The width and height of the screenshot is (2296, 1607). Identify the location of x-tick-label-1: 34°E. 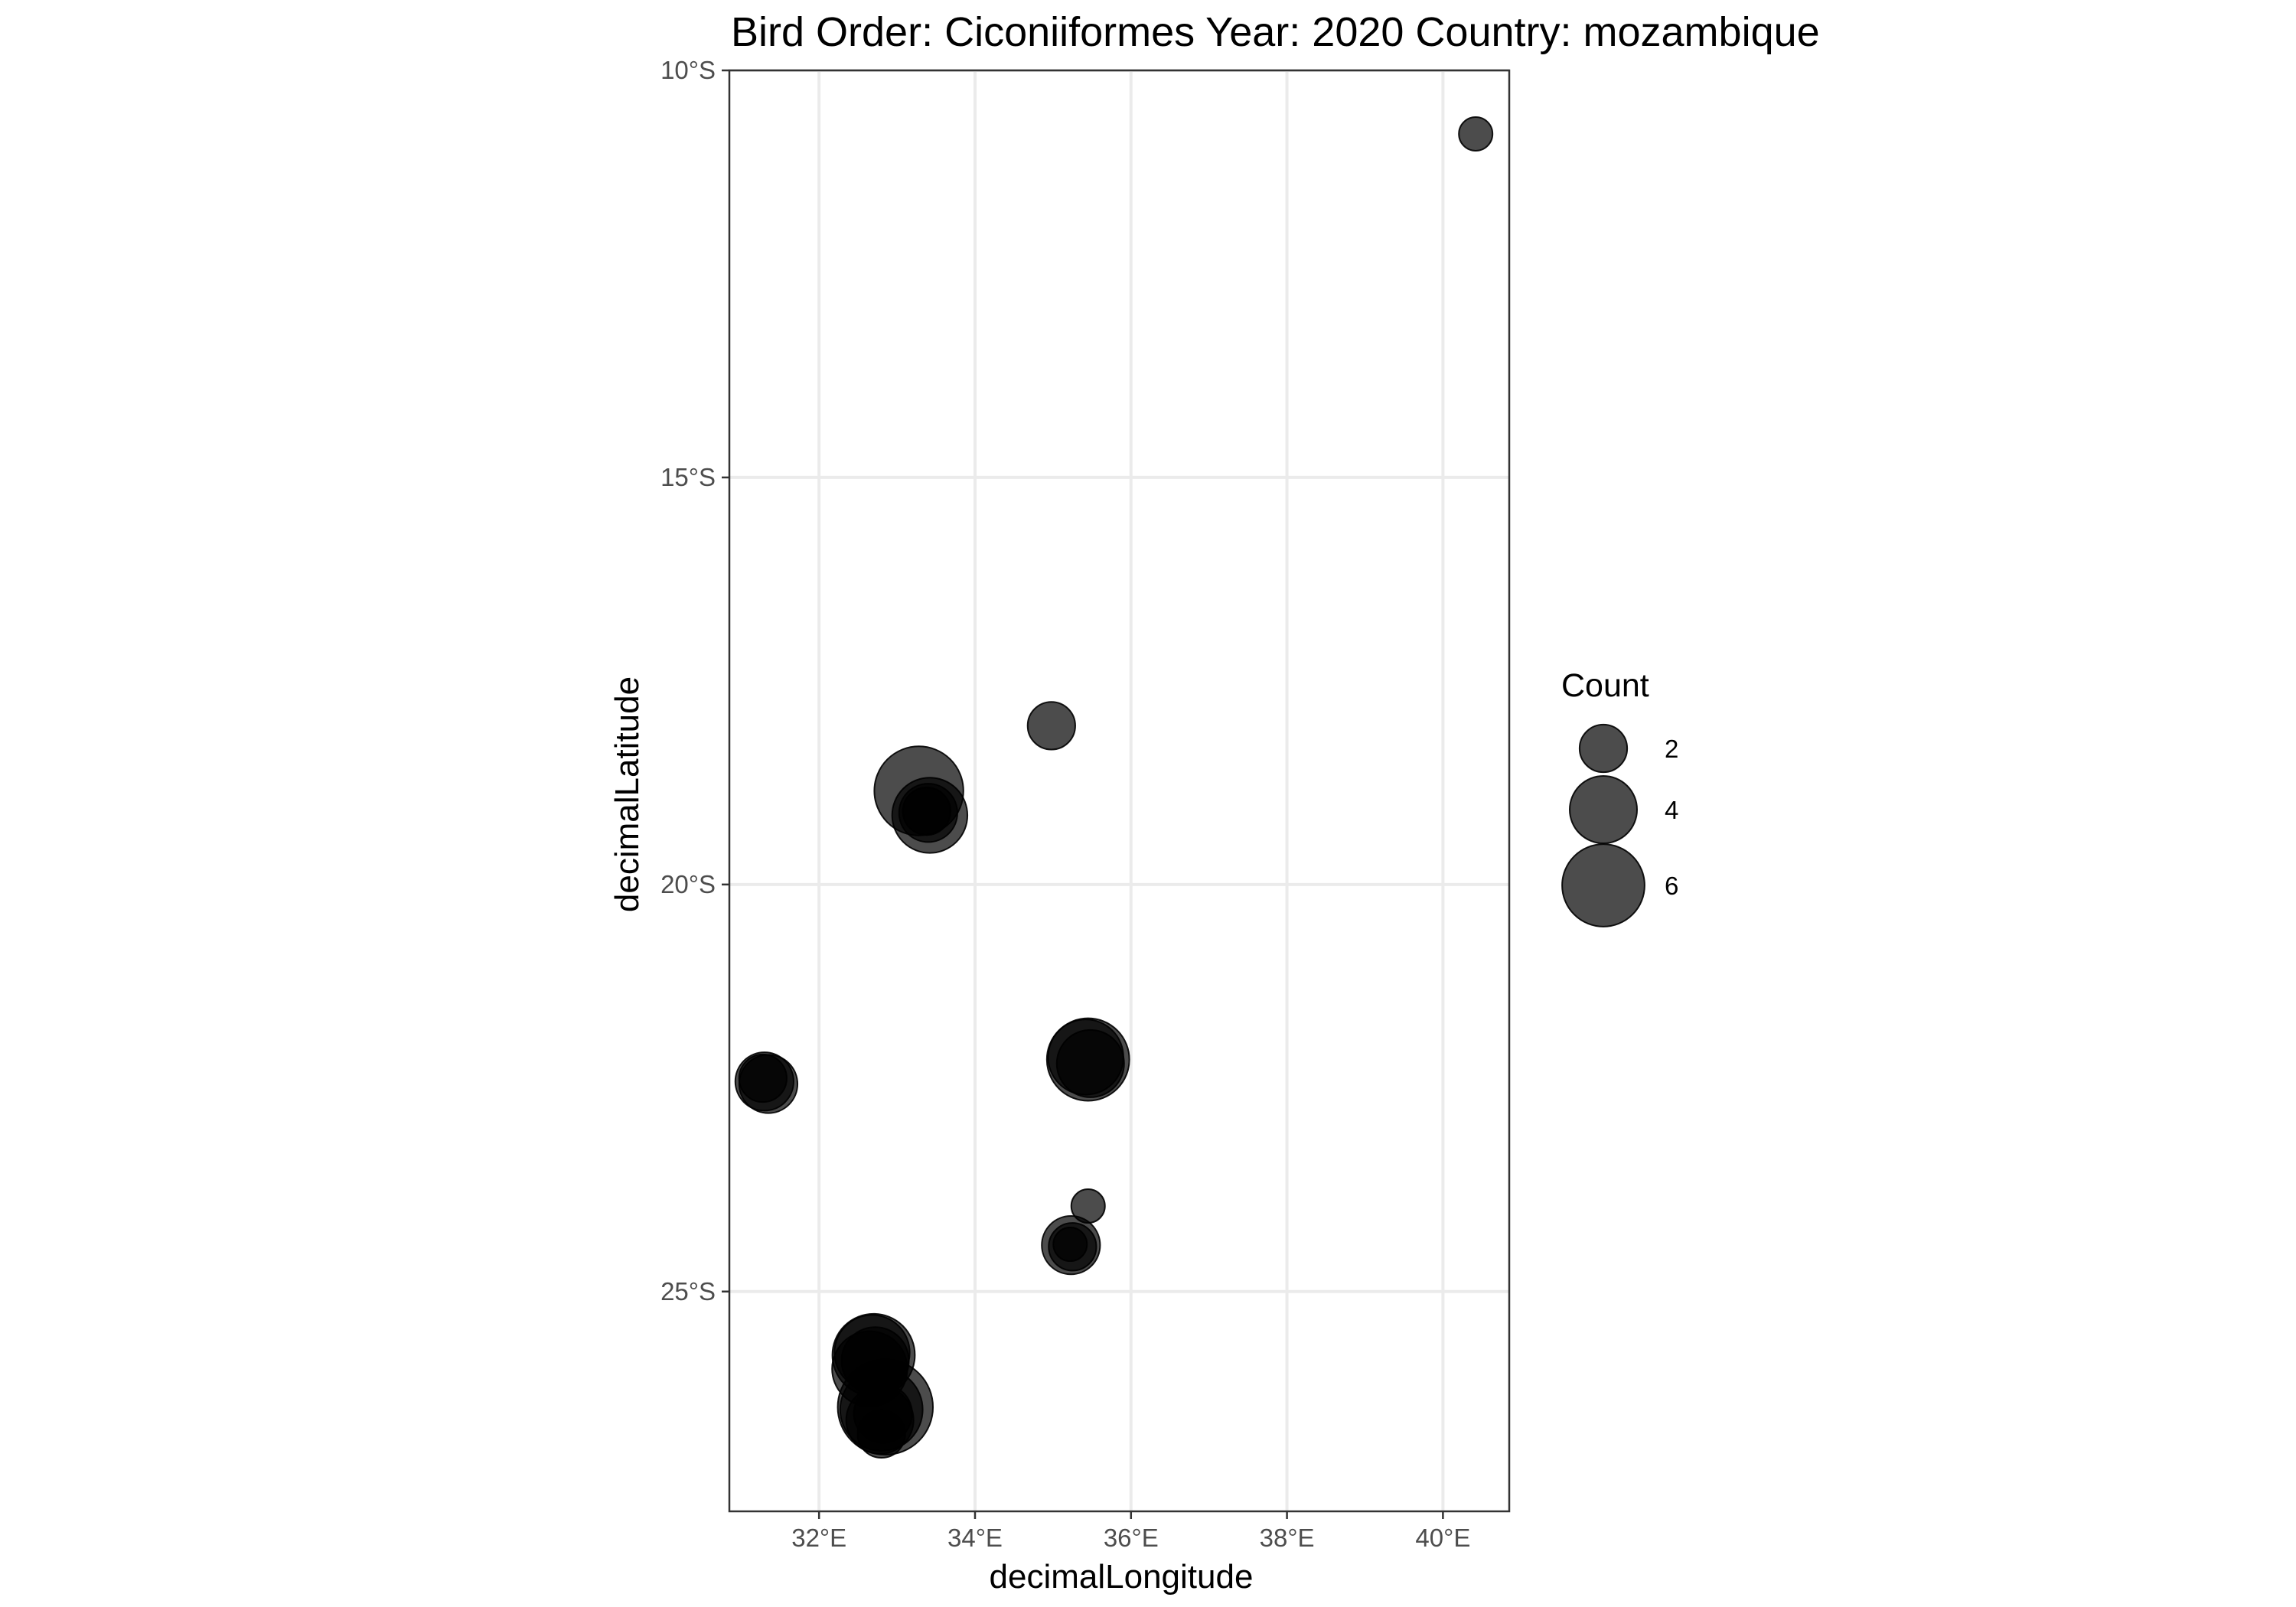
(975, 1538).